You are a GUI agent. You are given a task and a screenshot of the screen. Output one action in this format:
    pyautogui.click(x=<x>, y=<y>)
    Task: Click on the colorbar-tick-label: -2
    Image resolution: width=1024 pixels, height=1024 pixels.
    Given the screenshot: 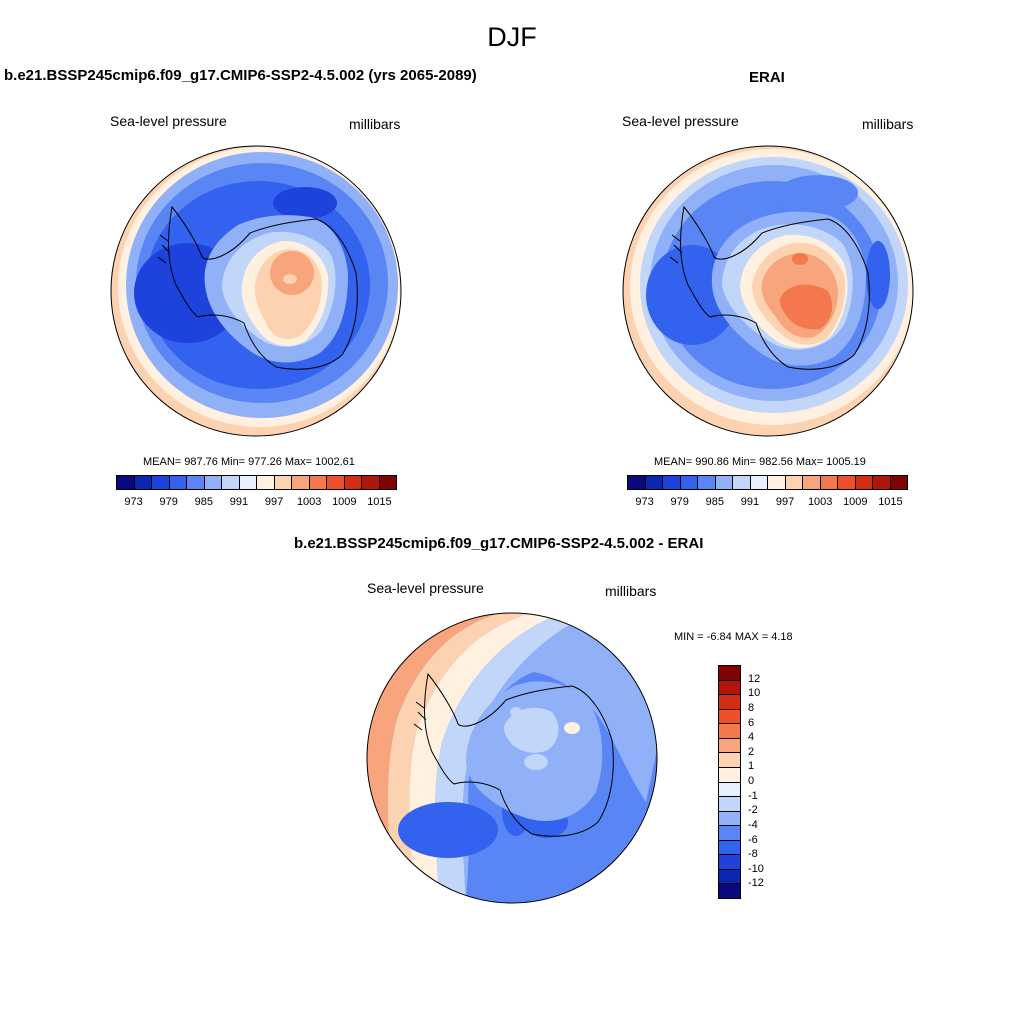 What is the action you would take?
    pyautogui.click(x=753, y=810)
    